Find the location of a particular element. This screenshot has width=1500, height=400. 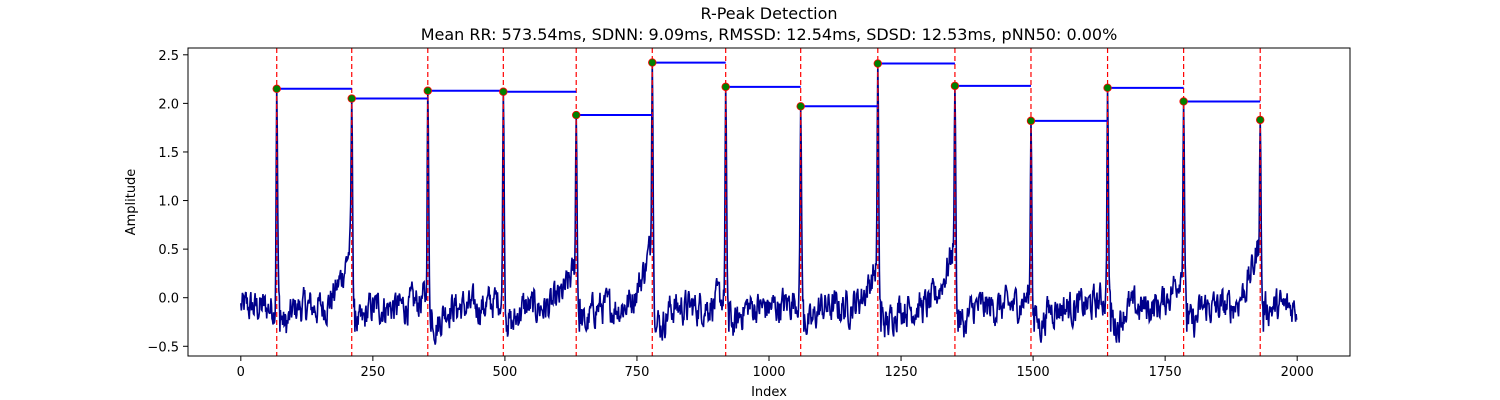

chart-title: R-Peak Detection is located at coordinates (768, 13).